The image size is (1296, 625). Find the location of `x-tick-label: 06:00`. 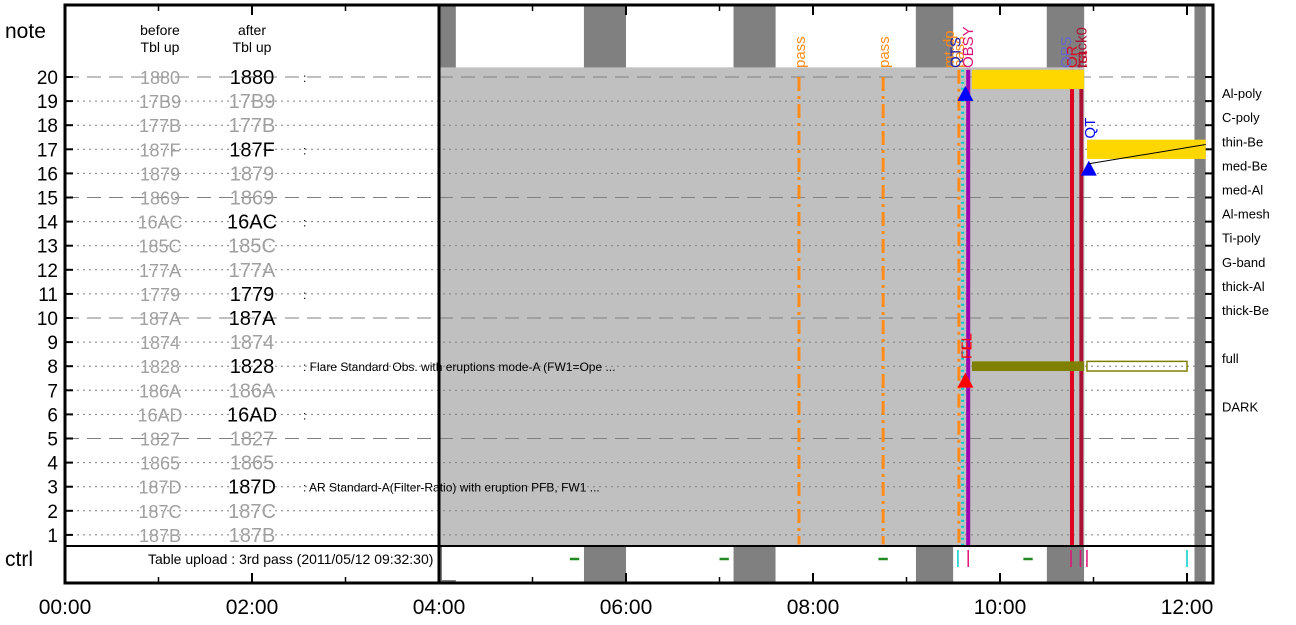

x-tick-label: 06:00 is located at coordinates (626, 607).